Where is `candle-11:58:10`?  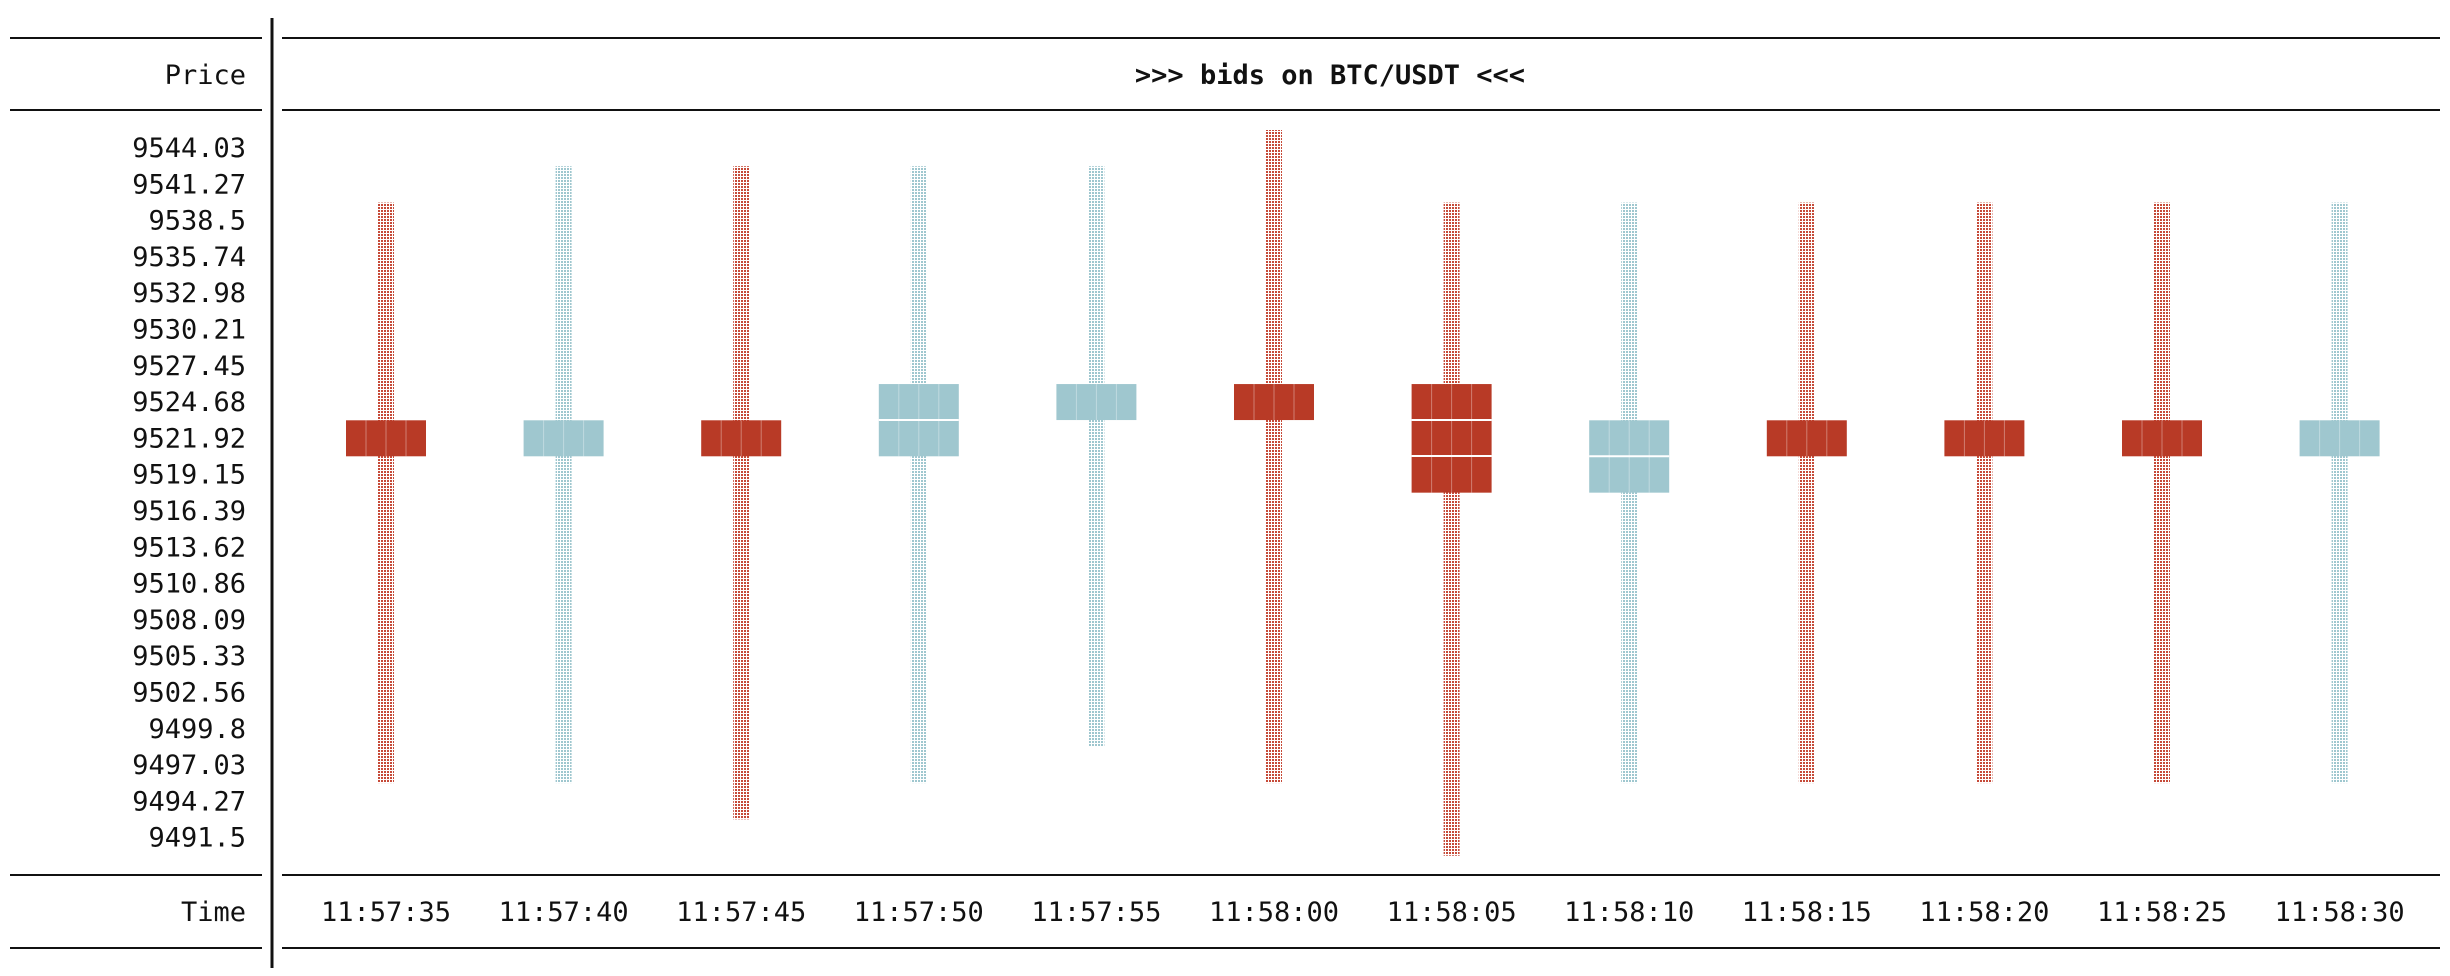 candle-11:58:10 is located at coordinates (1629, 493).